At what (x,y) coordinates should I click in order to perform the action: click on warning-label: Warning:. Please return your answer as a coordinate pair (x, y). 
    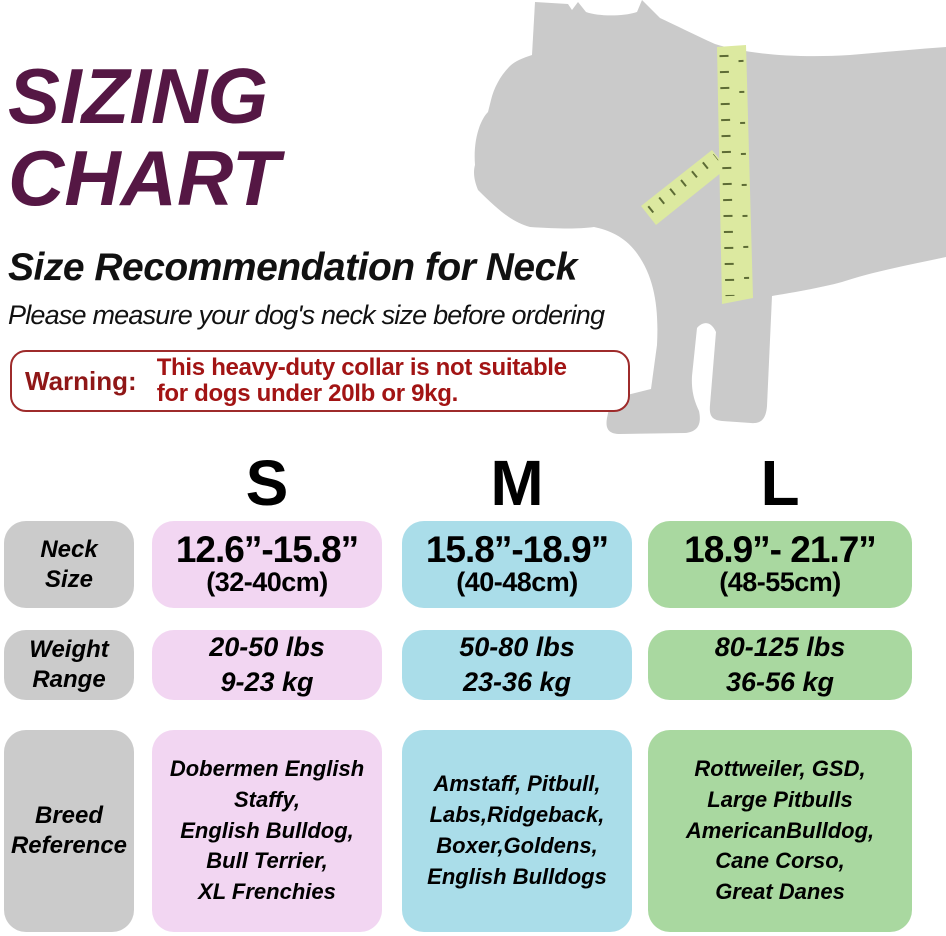
    Looking at the image, I should click on (81, 380).